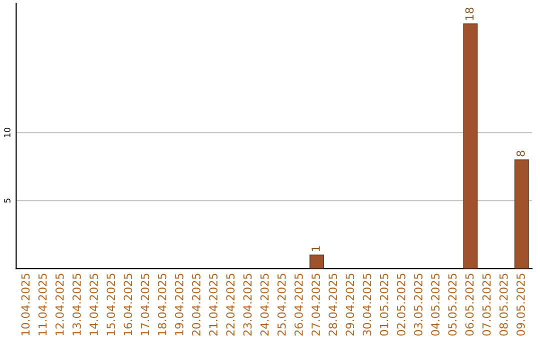 Image resolution: width=540 pixels, height=340 pixels. Describe the element at coordinates (520, 153) in the screenshot. I see `data-label: 8` at that location.